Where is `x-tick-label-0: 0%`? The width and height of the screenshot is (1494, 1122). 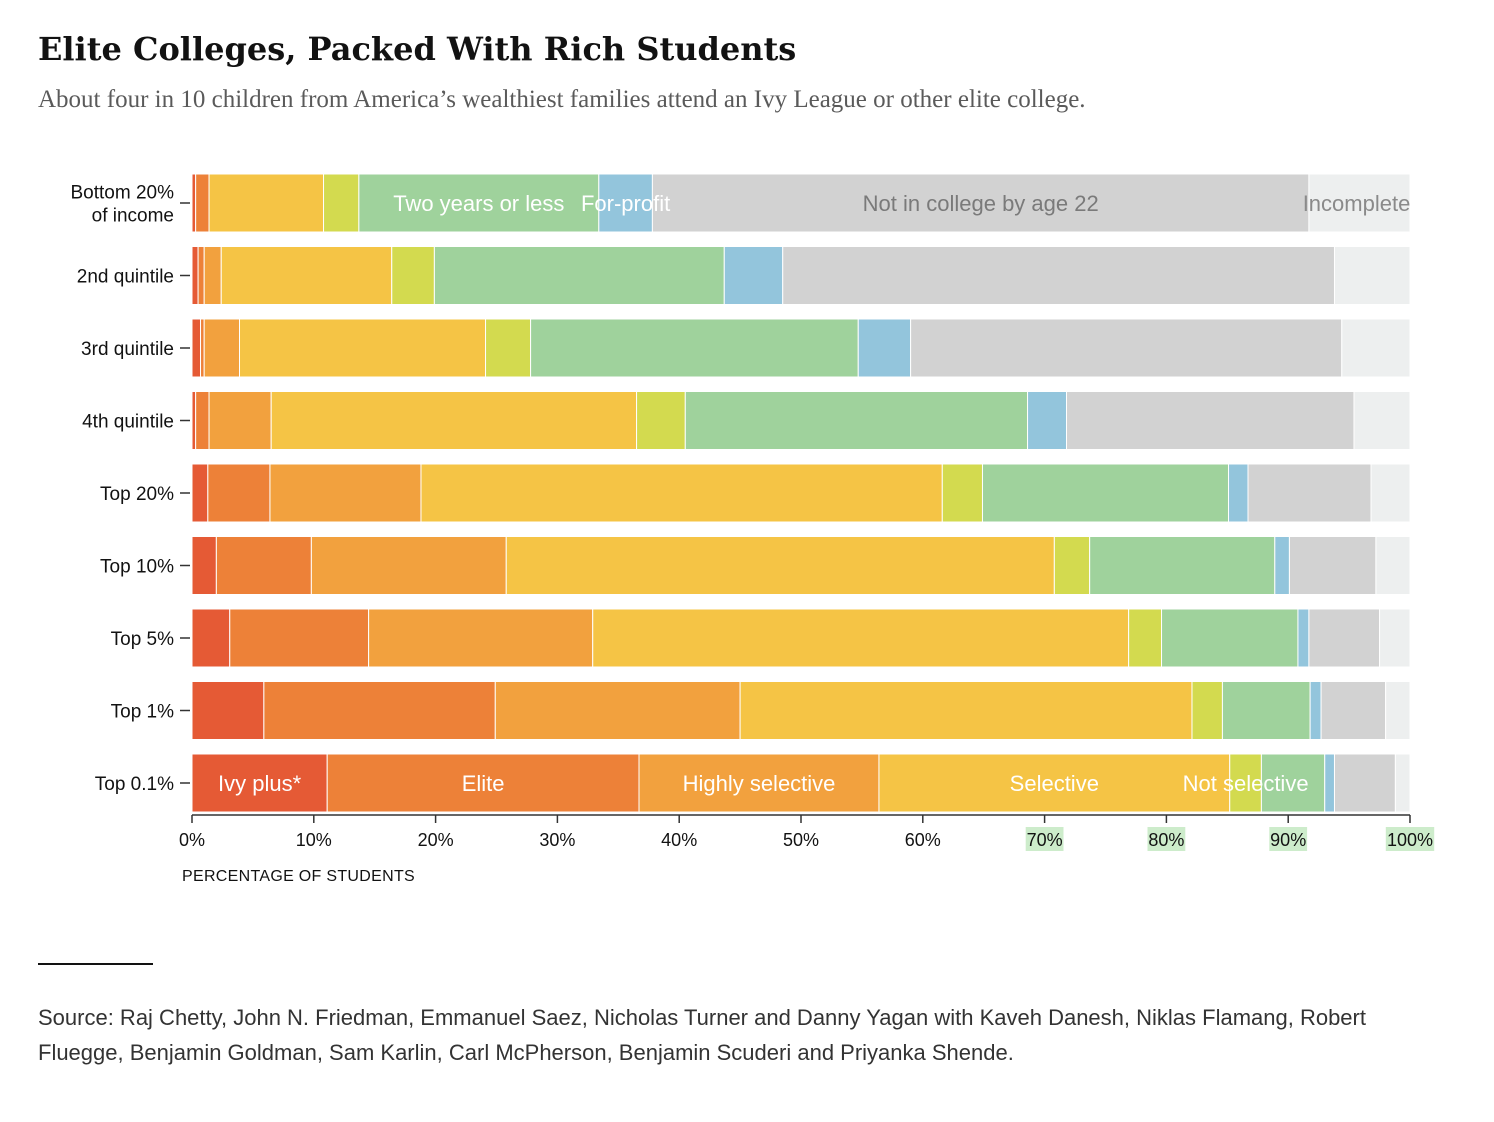
x-tick-label-0: 0% is located at coordinates (192, 840).